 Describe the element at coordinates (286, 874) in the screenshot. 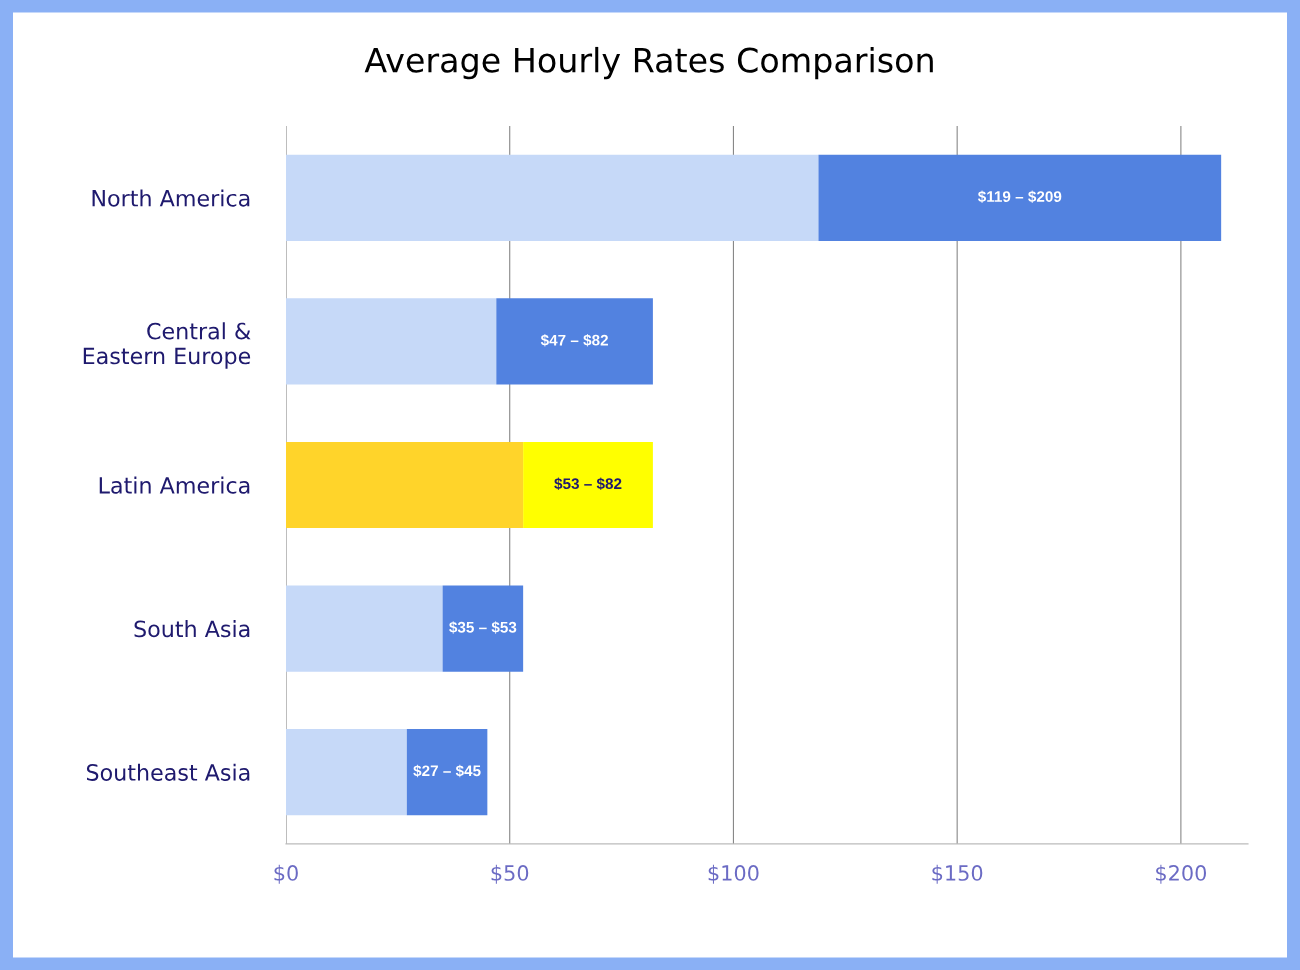

I see `x-tick-label: $0` at that location.